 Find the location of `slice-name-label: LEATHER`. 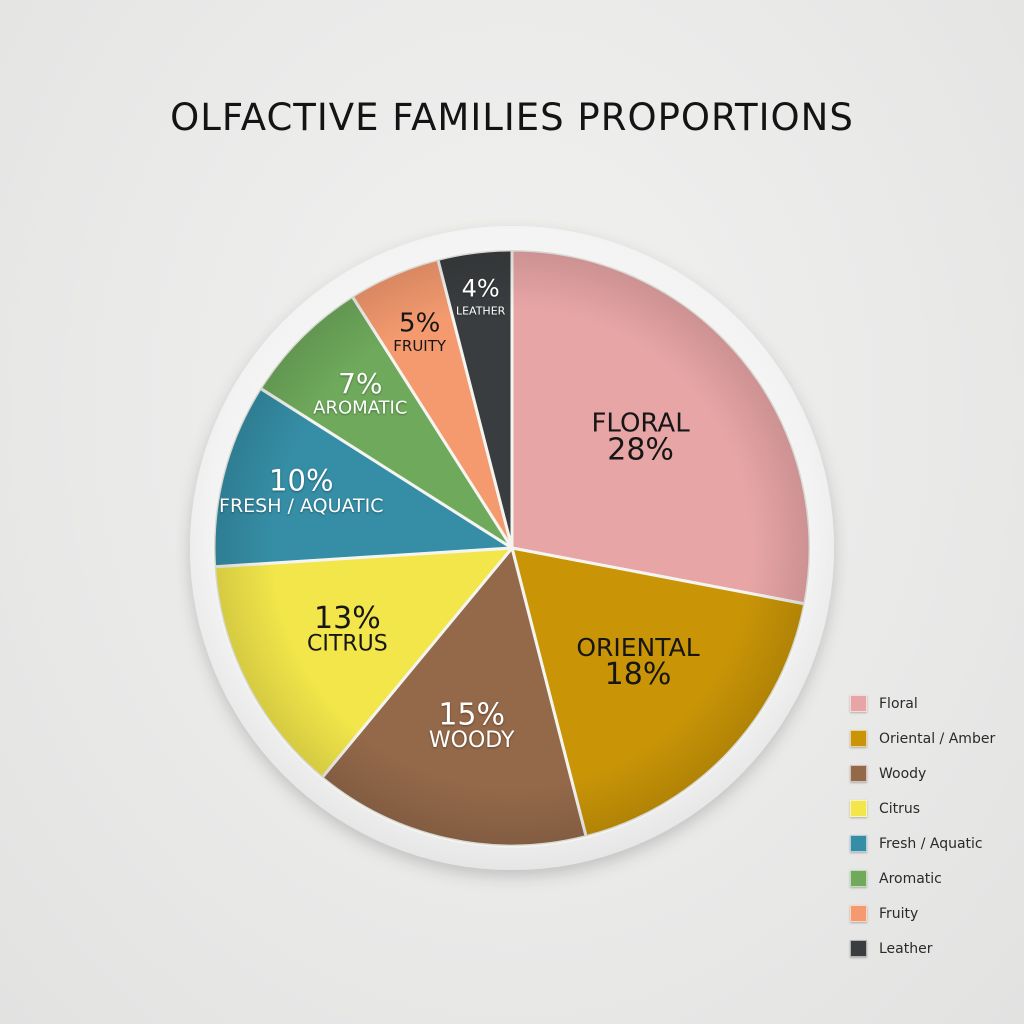

slice-name-label: LEATHER is located at coordinates (481, 311).